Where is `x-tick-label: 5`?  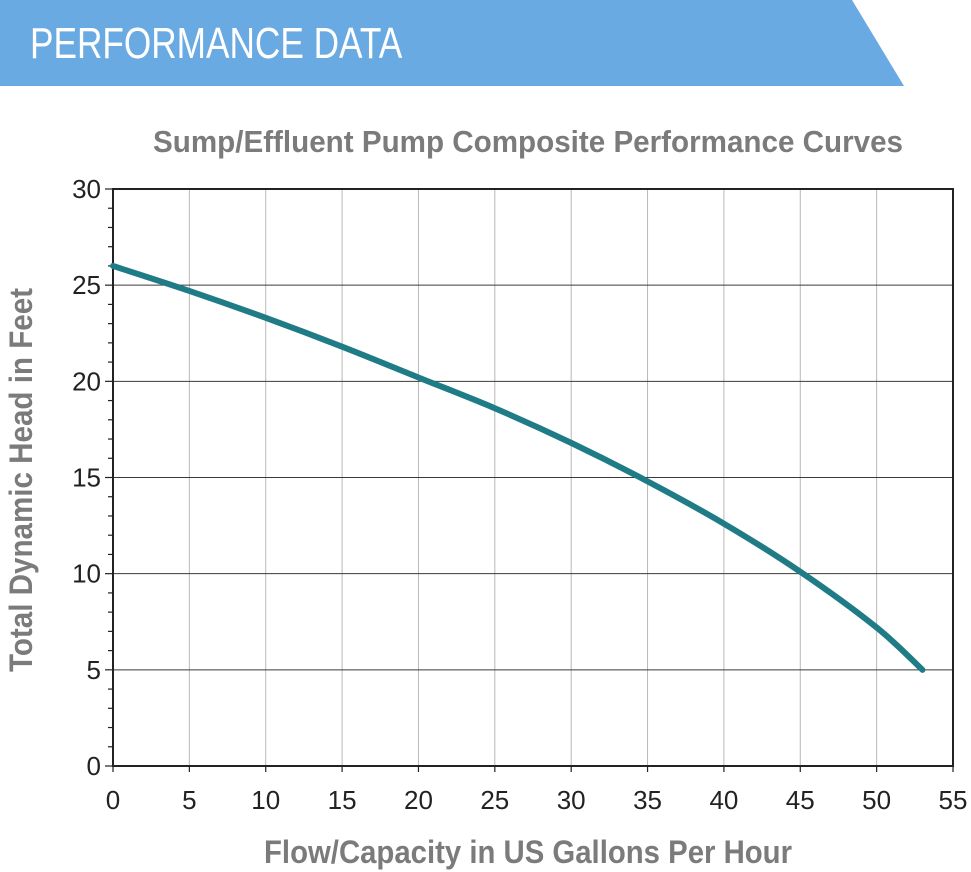 x-tick-label: 5 is located at coordinates (189, 800).